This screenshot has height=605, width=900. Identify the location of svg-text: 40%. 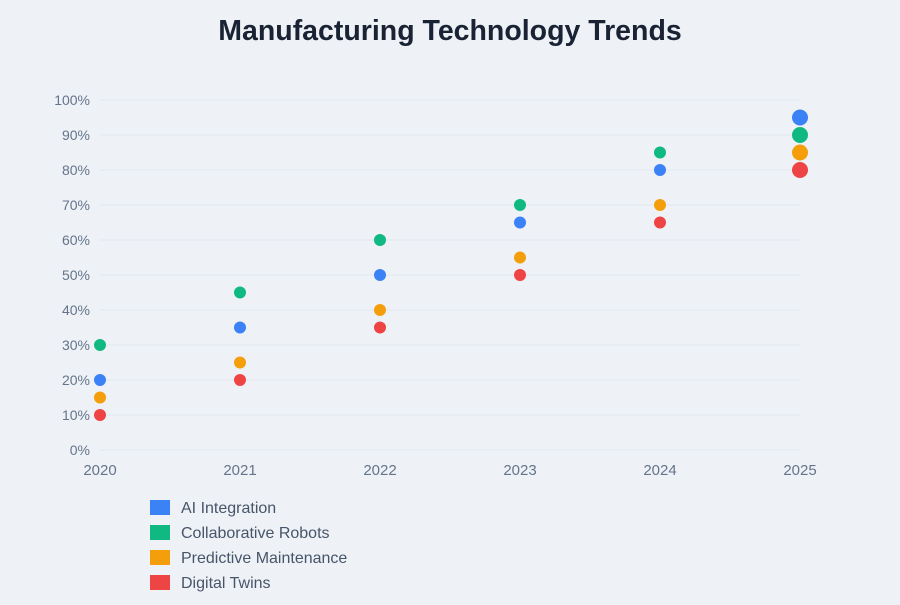
(76, 310).